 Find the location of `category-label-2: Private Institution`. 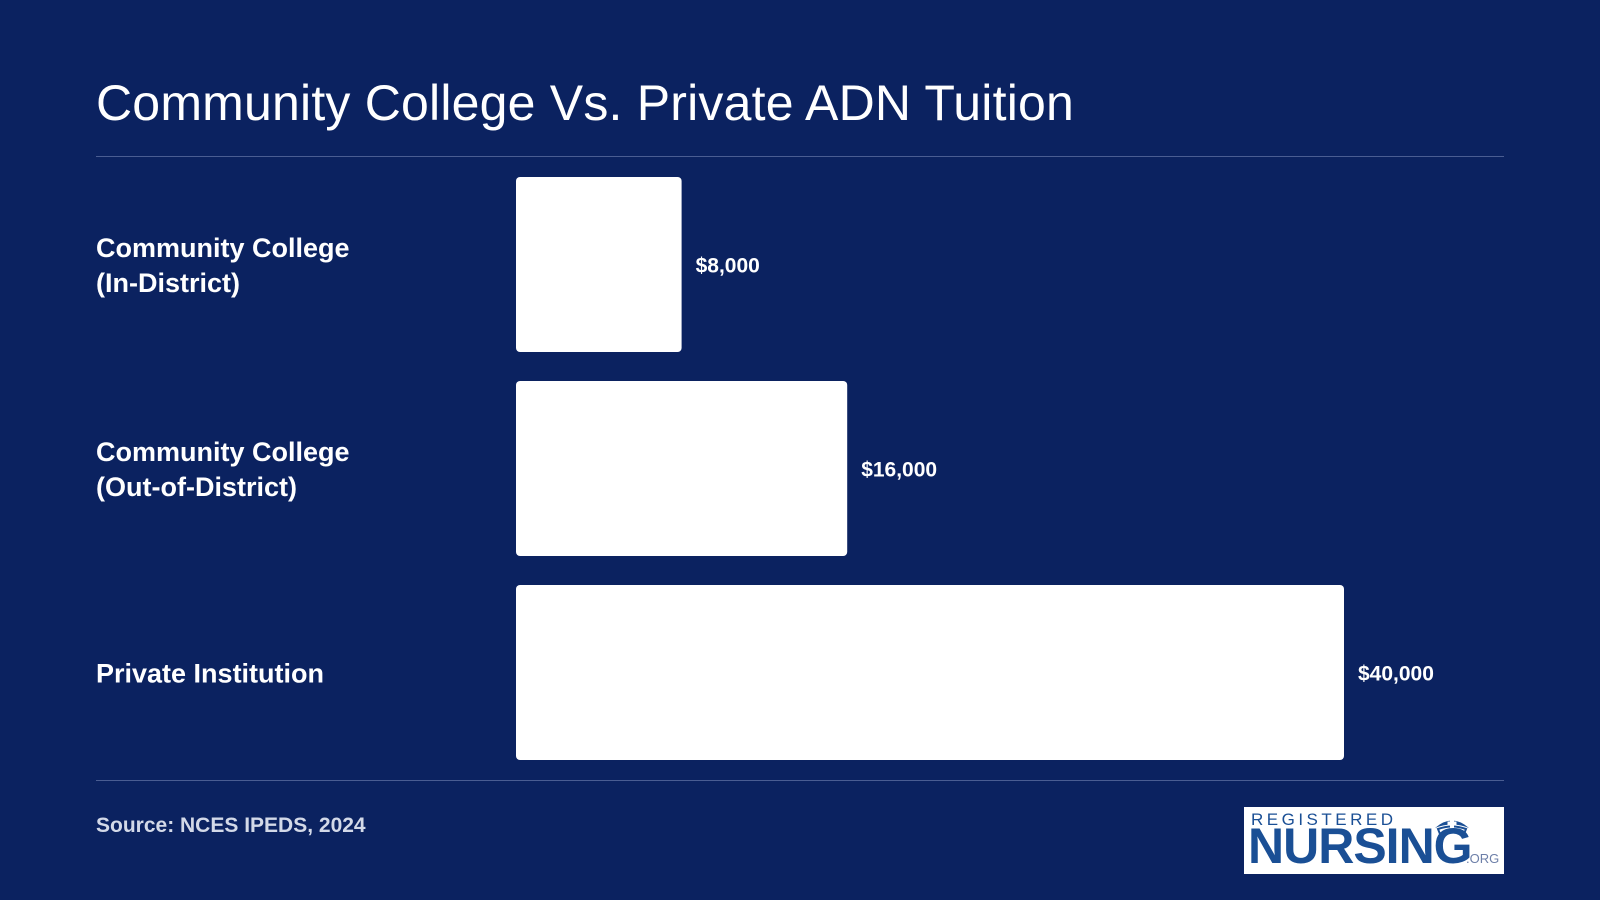

category-label-2: Private Institution is located at coordinates (210, 674).